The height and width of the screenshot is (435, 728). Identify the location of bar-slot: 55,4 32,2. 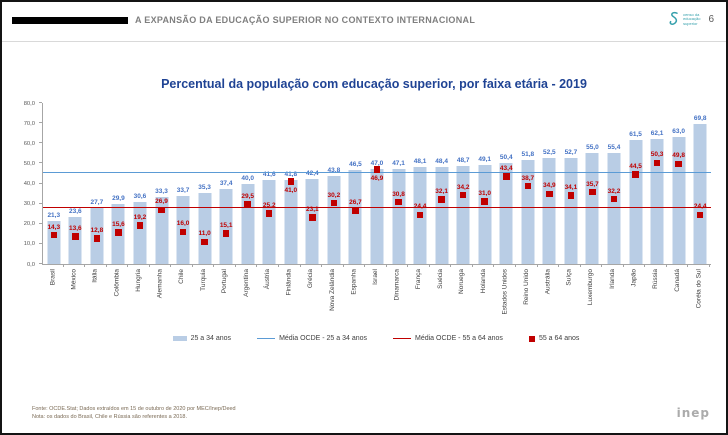
(614, 183).